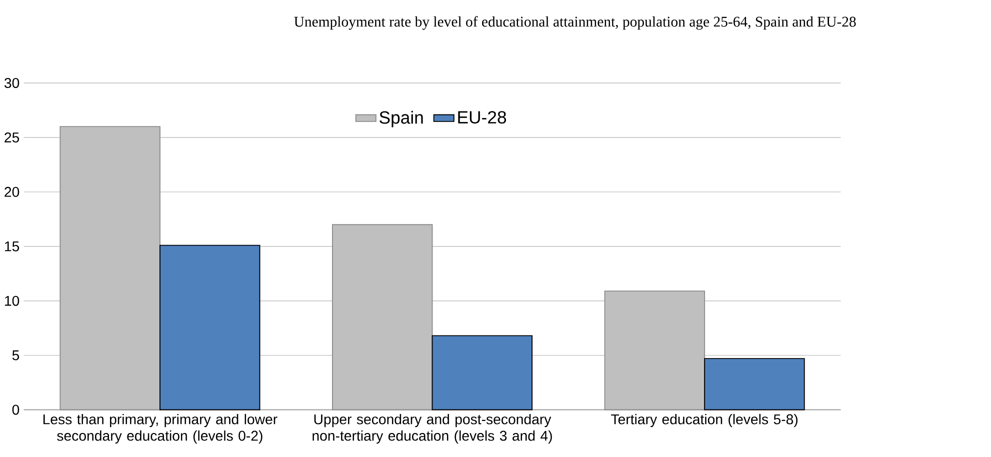  What do you see at coordinates (401, 119) in the screenshot?
I see `legend-label: Spain` at bounding box center [401, 119].